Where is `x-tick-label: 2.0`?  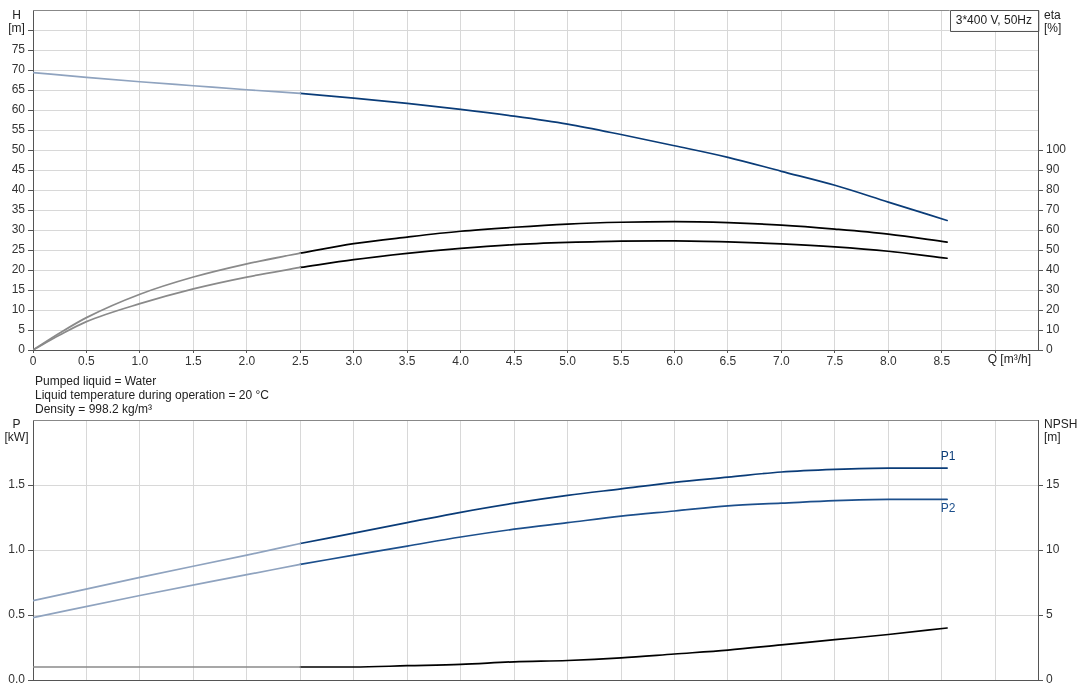 x-tick-label: 2.0 is located at coordinates (247, 360).